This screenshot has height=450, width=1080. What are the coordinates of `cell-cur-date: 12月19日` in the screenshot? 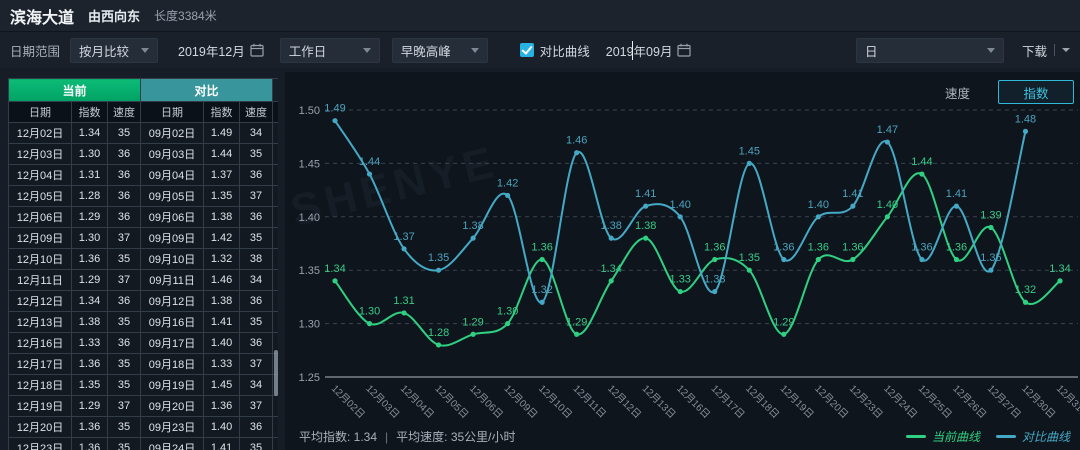 It's located at (40, 406).